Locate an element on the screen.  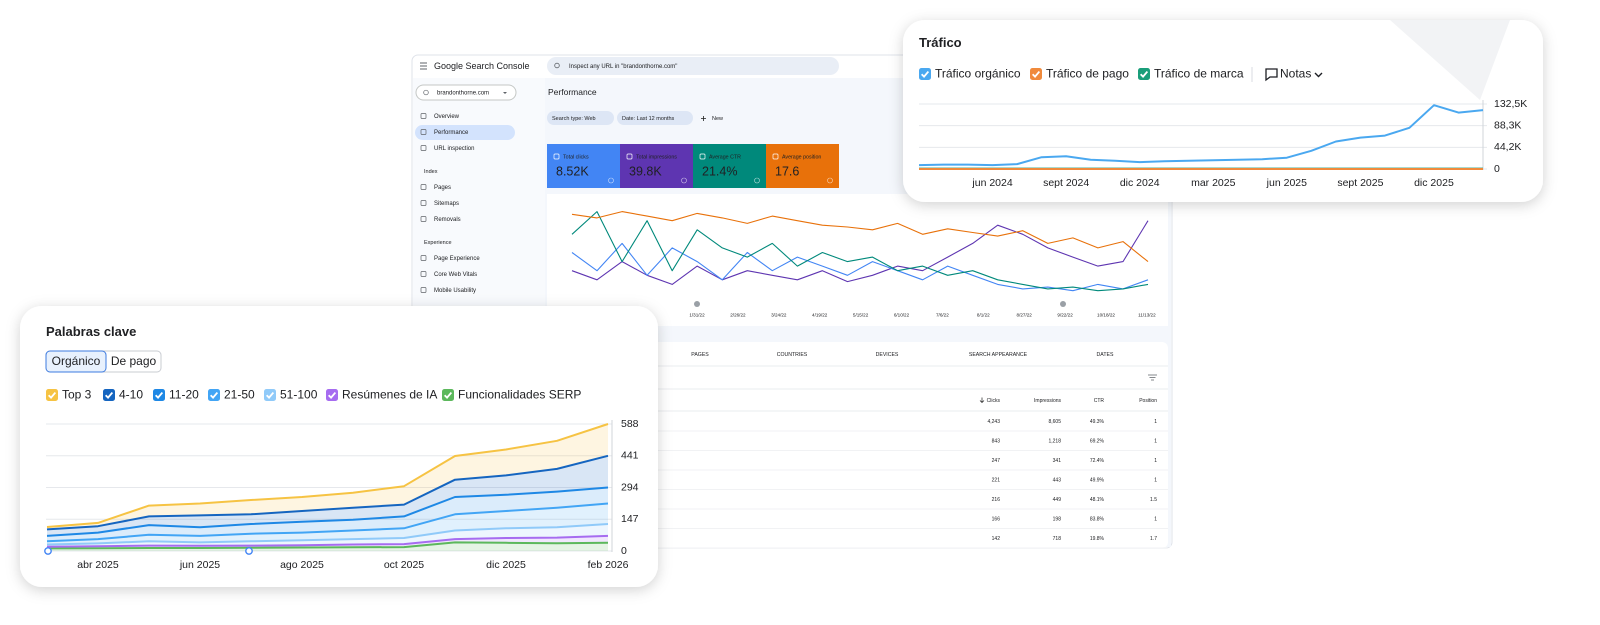
nav-item: Pages is located at coordinates (442, 188).